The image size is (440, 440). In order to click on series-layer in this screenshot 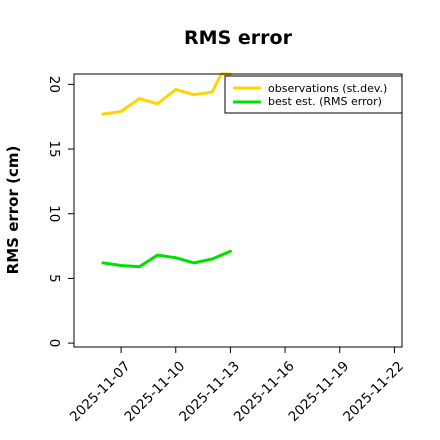, I will do `click(166, 170)`.